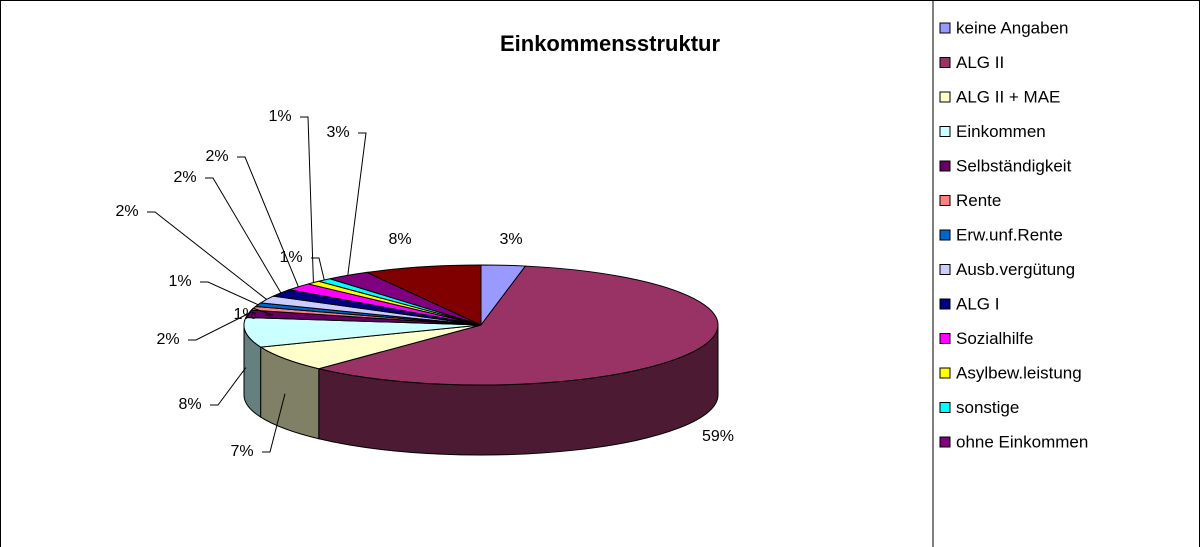  What do you see at coordinates (1008, 96) in the screenshot?
I see `legend-label: ALG II + MAE` at bounding box center [1008, 96].